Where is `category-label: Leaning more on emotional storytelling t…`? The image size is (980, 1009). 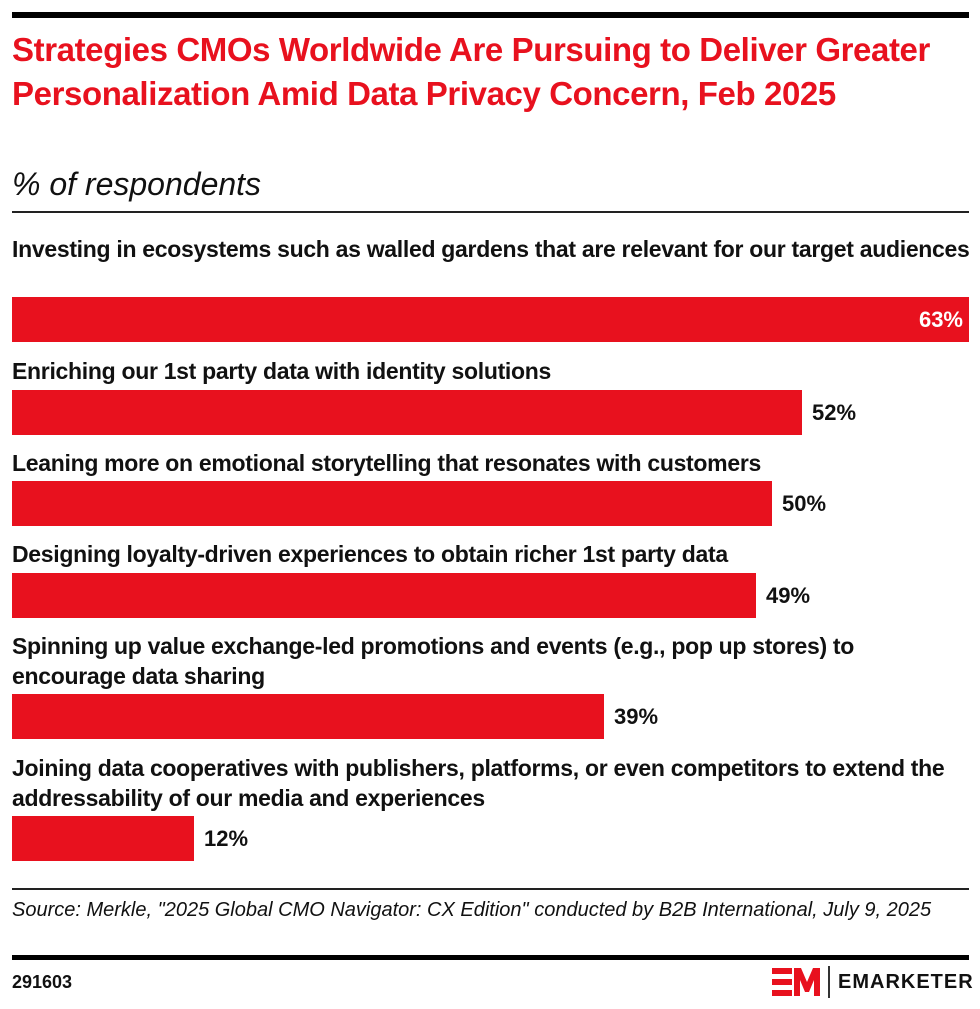 category-label: Leaning more on emotional storytelling t… is located at coordinates (386, 463).